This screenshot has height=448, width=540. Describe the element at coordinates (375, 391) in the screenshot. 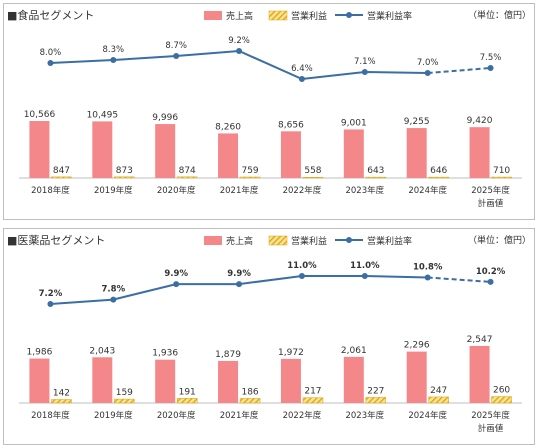

I see `op-profit-value-label: 227` at that location.